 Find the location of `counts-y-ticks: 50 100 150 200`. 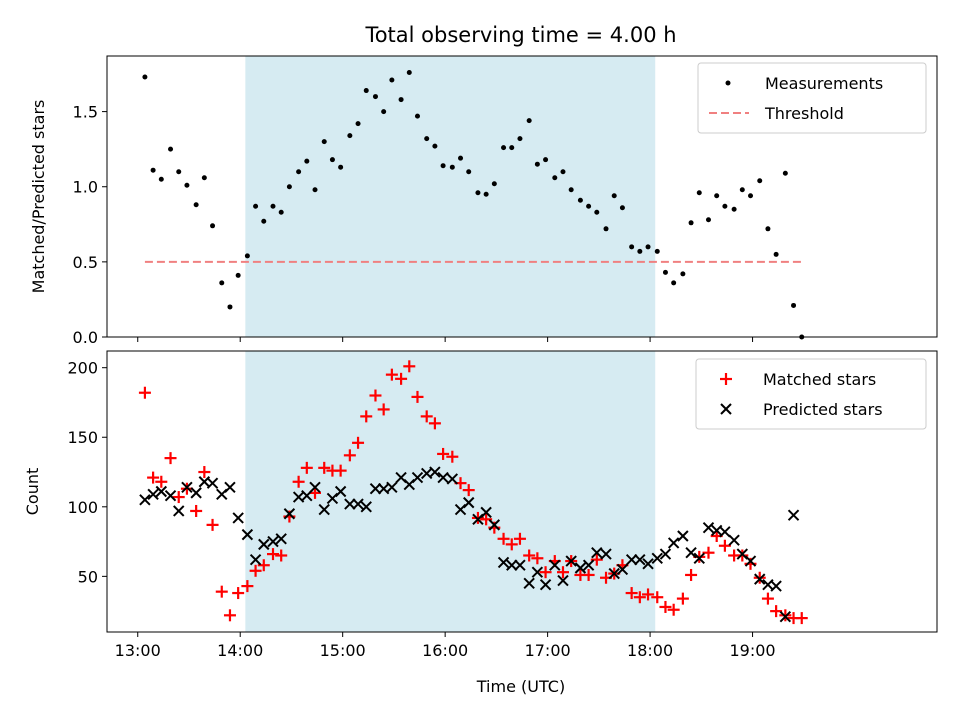

counts-y-ticks: 50 100 150 200 is located at coordinates (87, 472).